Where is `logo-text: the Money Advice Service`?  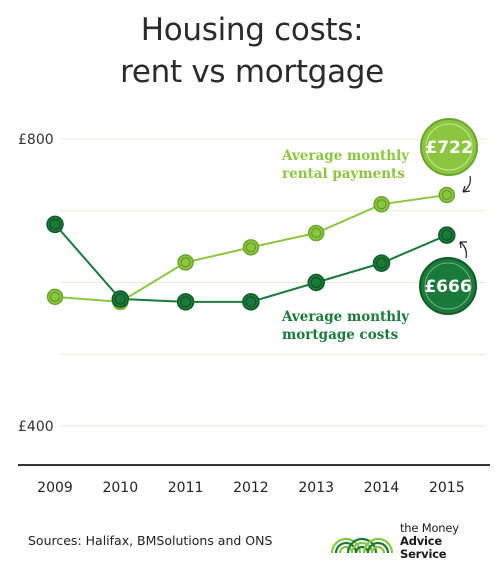 logo-text: the Money Advice Service is located at coordinates (445, 541).